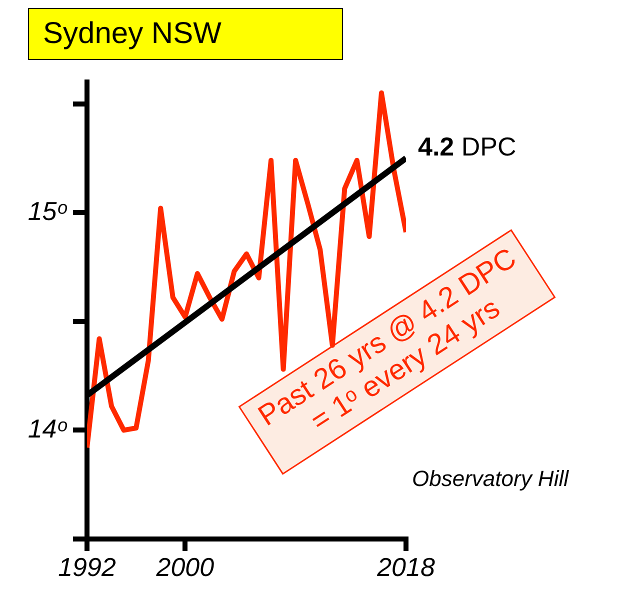  I want to click on x-tick-label: 2018, so click(406, 567).